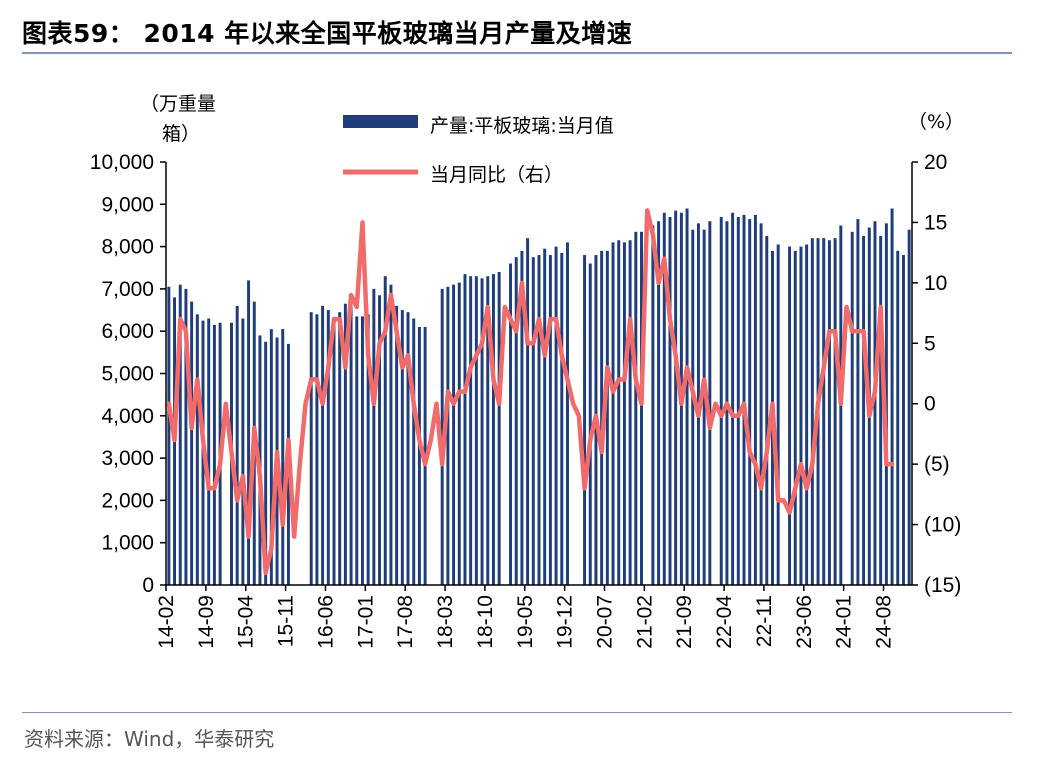 The width and height of the screenshot is (1048, 760). I want to click on x-tick-label: 24-08, so click(884, 622).